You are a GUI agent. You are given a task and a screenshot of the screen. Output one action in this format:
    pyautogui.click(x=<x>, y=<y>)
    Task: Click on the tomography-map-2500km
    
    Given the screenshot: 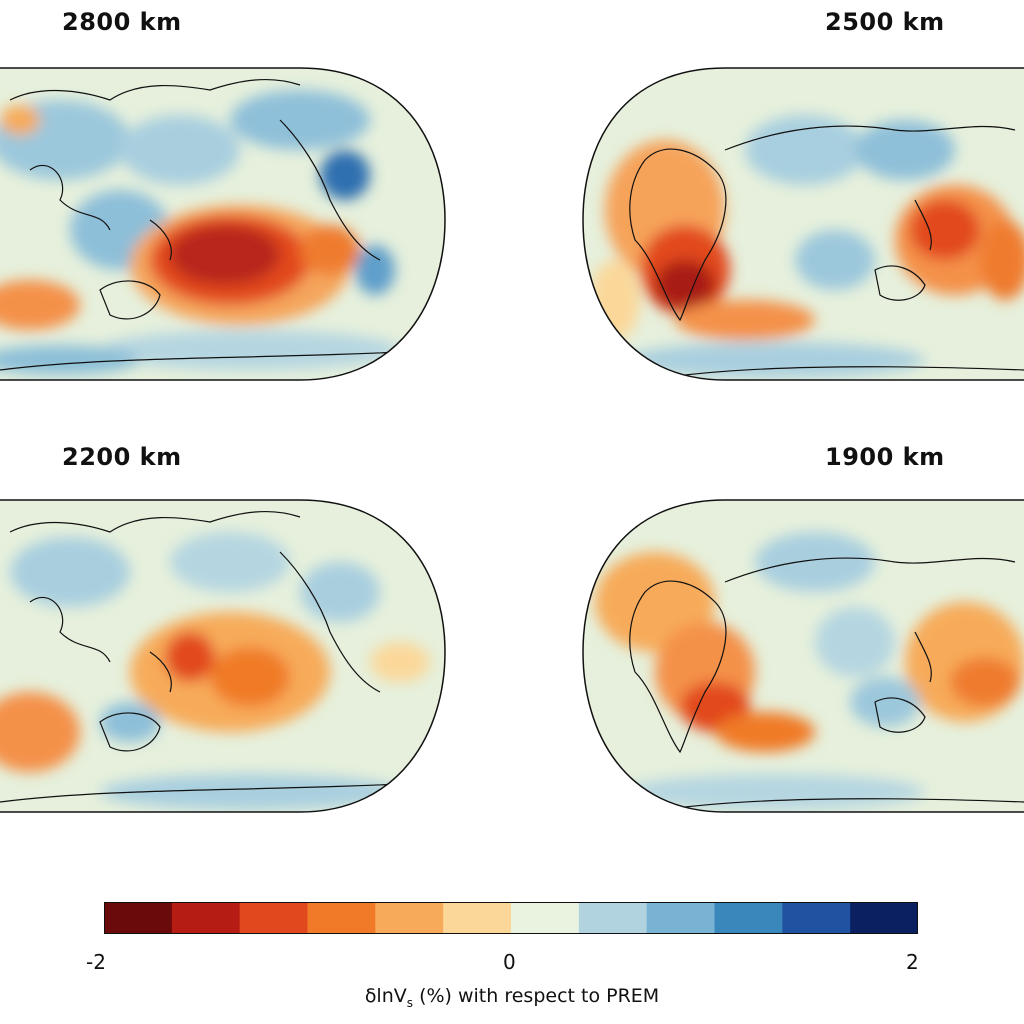 What is the action you would take?
    pyautogui.click(x=803, y=224)
    